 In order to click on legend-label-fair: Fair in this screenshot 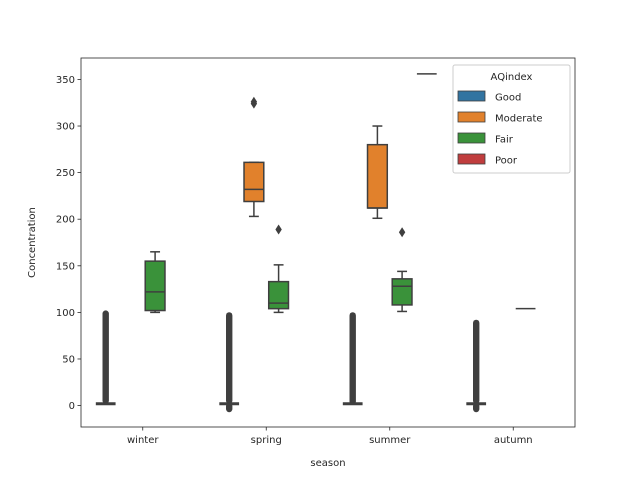, I will do `click(504, 140)`.